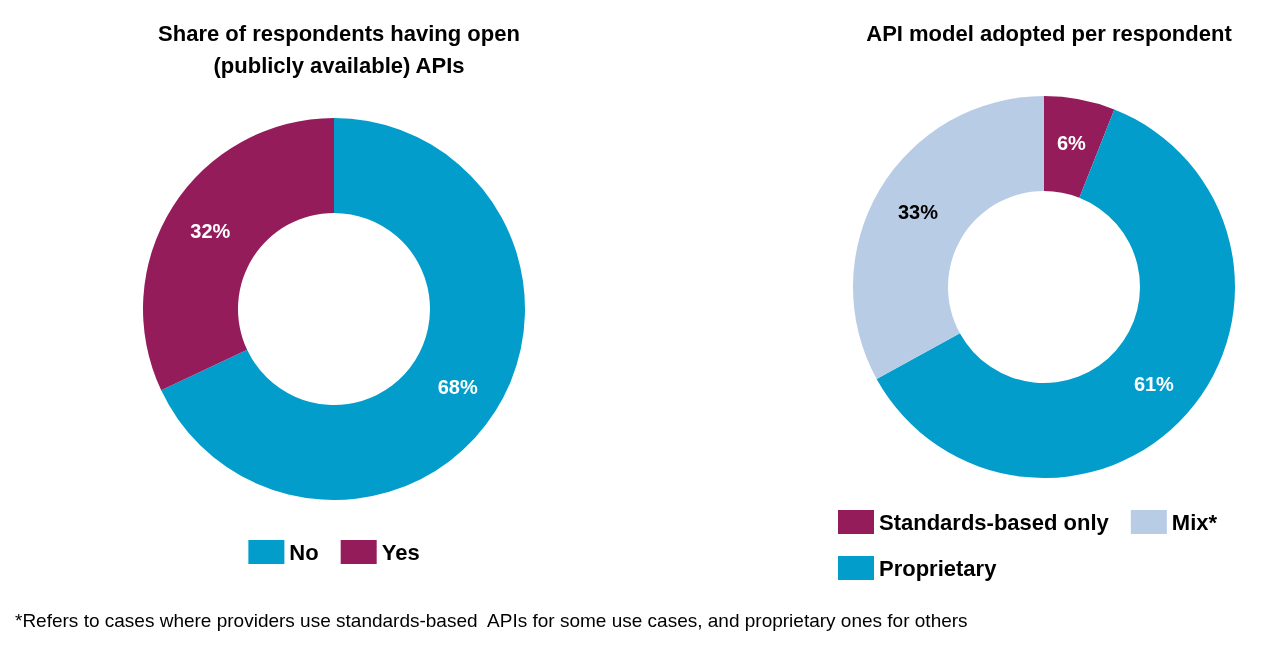  What do you see at coordinates (918, 212) in the screenshot?
I see `data-label: 33%` at bounding box center [918, 212].